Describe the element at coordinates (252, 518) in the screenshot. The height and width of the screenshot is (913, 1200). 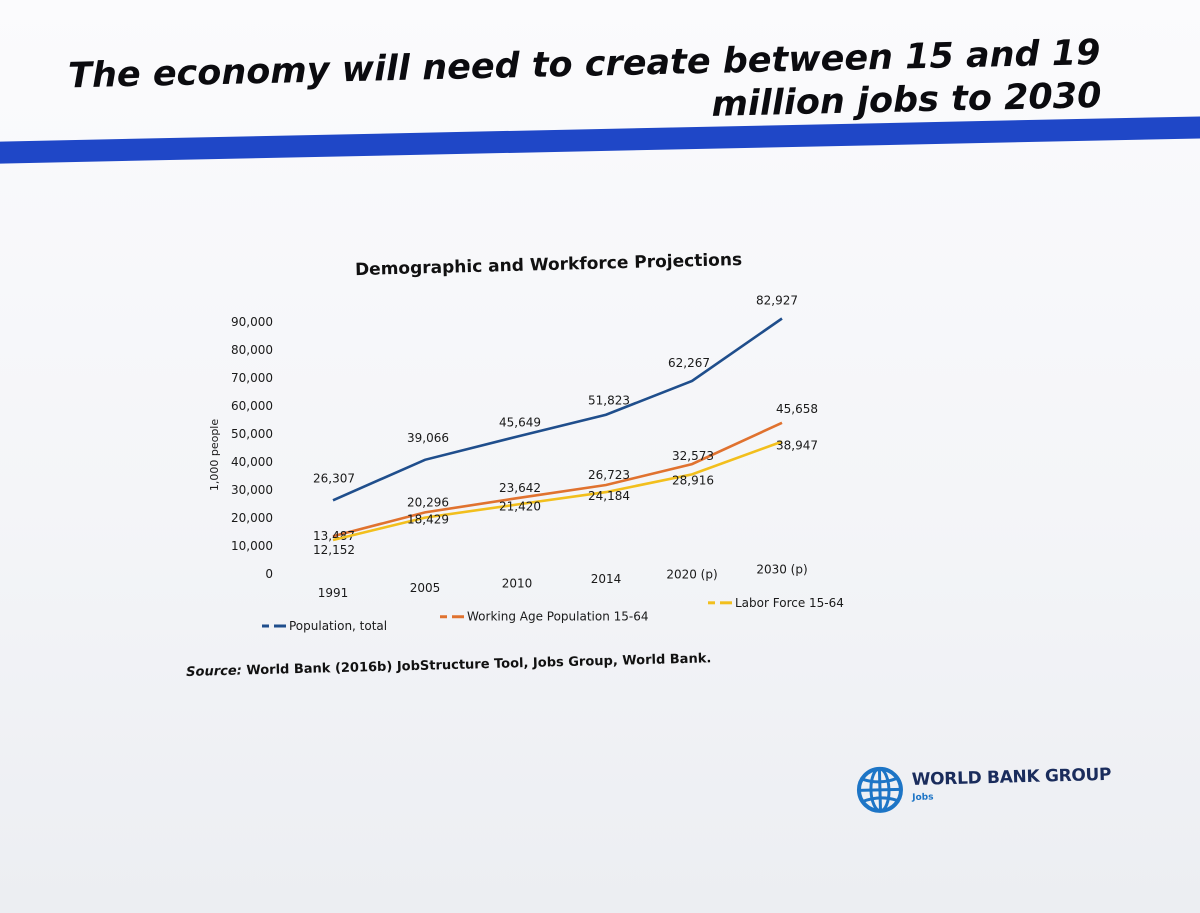
I see `y-tick-label: 20,000` at that location.